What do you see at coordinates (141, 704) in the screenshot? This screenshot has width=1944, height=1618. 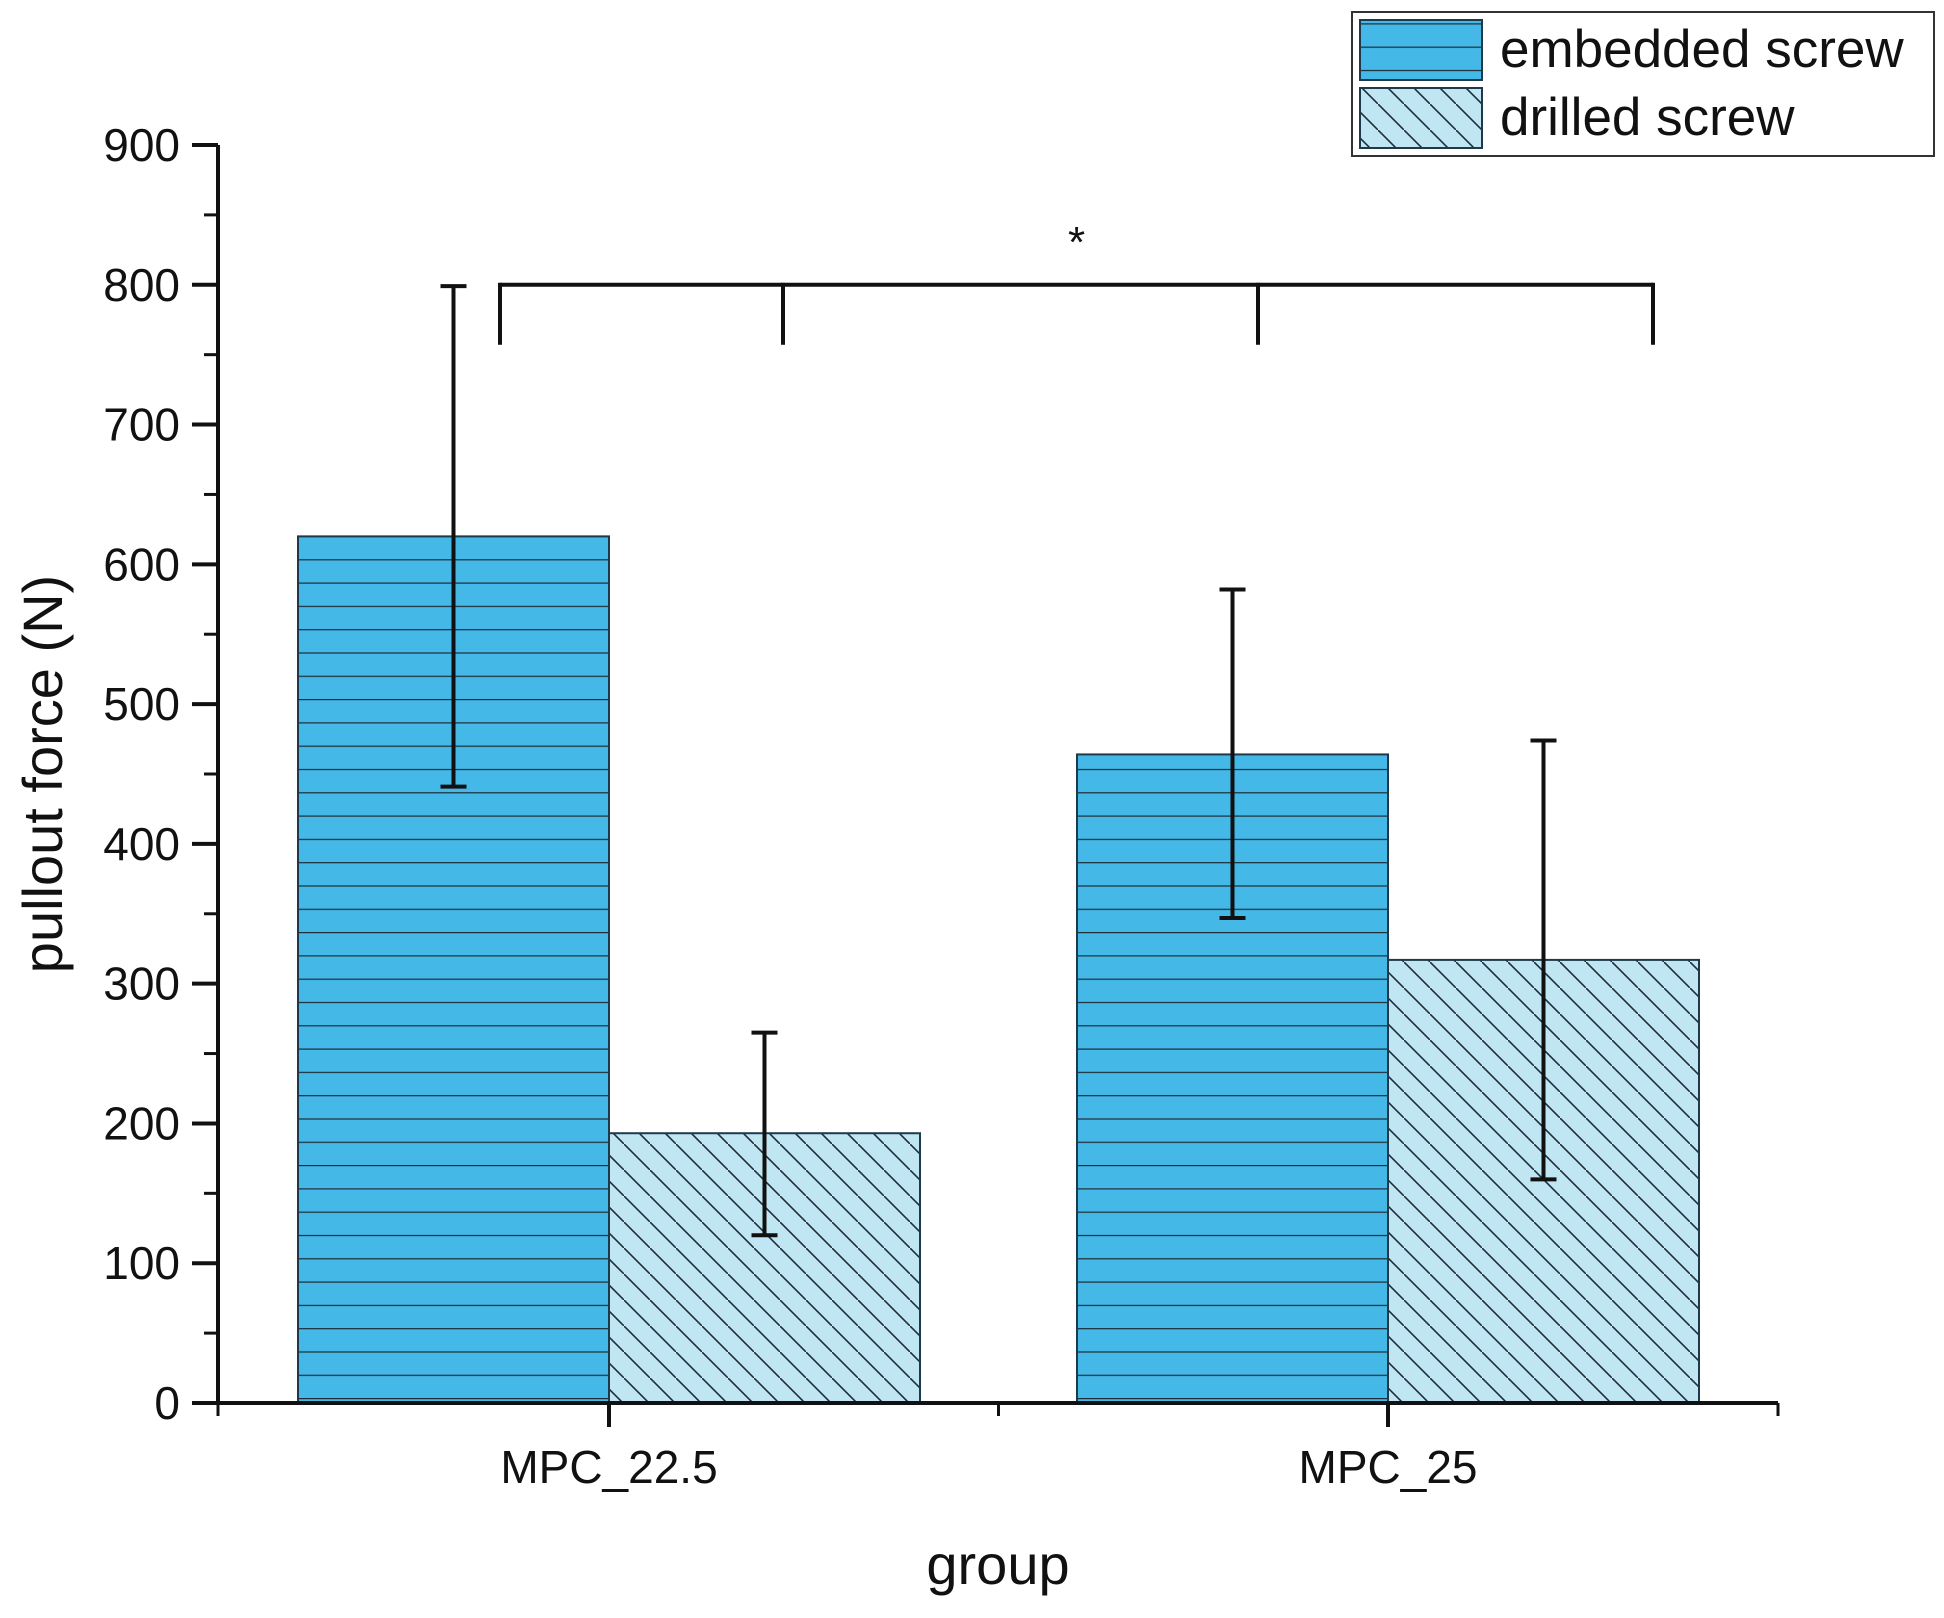 I see `y-tick-label: 500` at bounding box center [141, 704].